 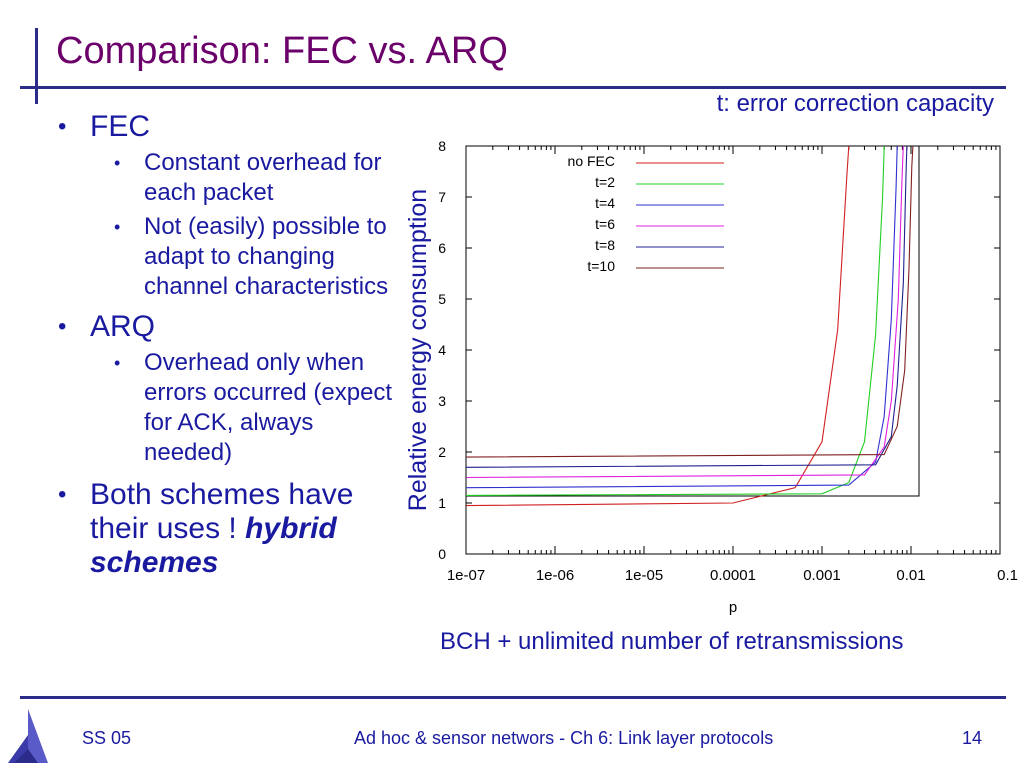 What do you see at coordinates (855, 103) in the screenshot?
I see `capacity-note: t: error correction capacity` at bounding box center [855, 103].